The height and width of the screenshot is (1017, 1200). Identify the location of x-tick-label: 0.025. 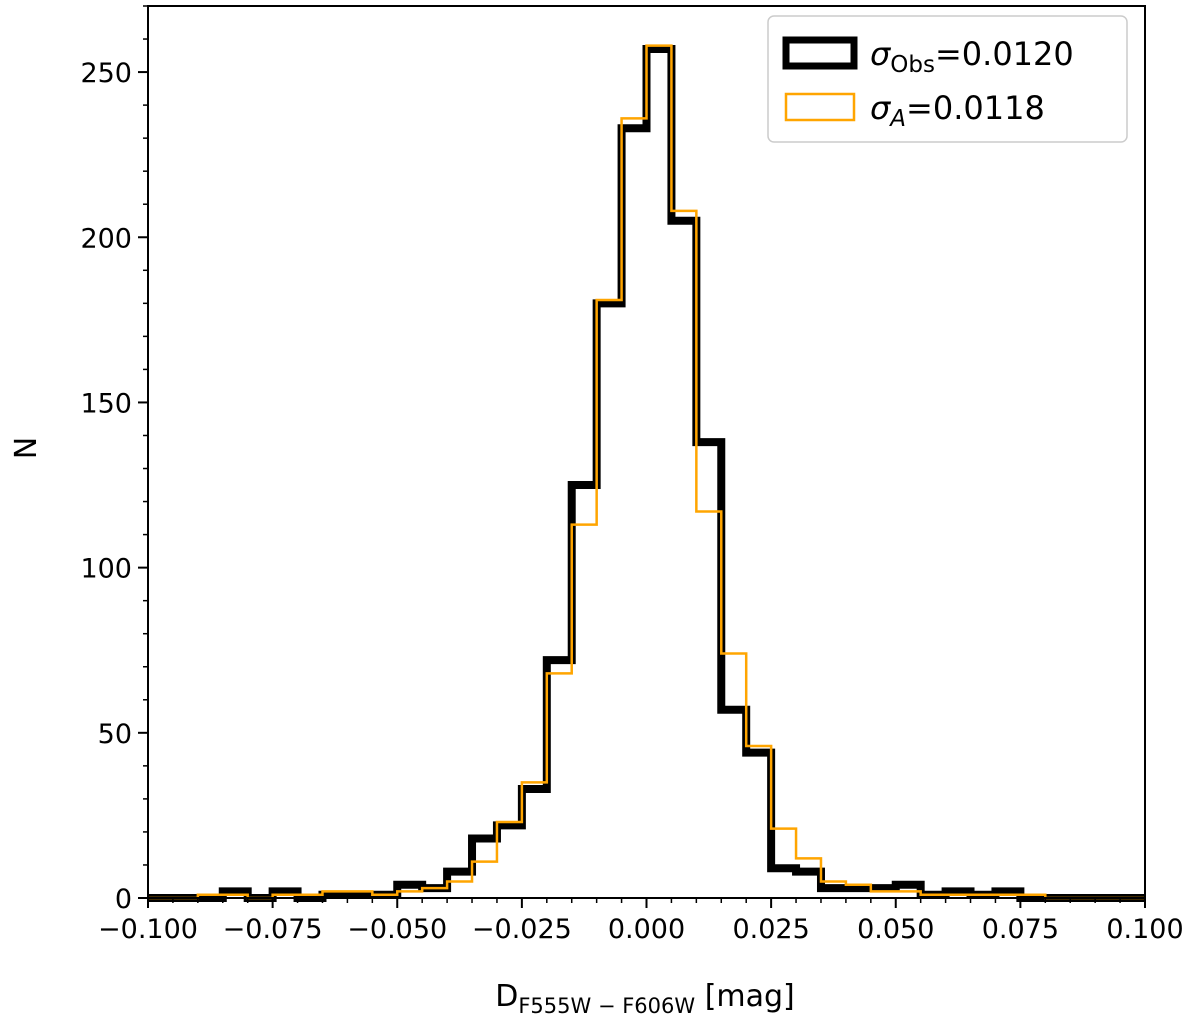
(770, 929).